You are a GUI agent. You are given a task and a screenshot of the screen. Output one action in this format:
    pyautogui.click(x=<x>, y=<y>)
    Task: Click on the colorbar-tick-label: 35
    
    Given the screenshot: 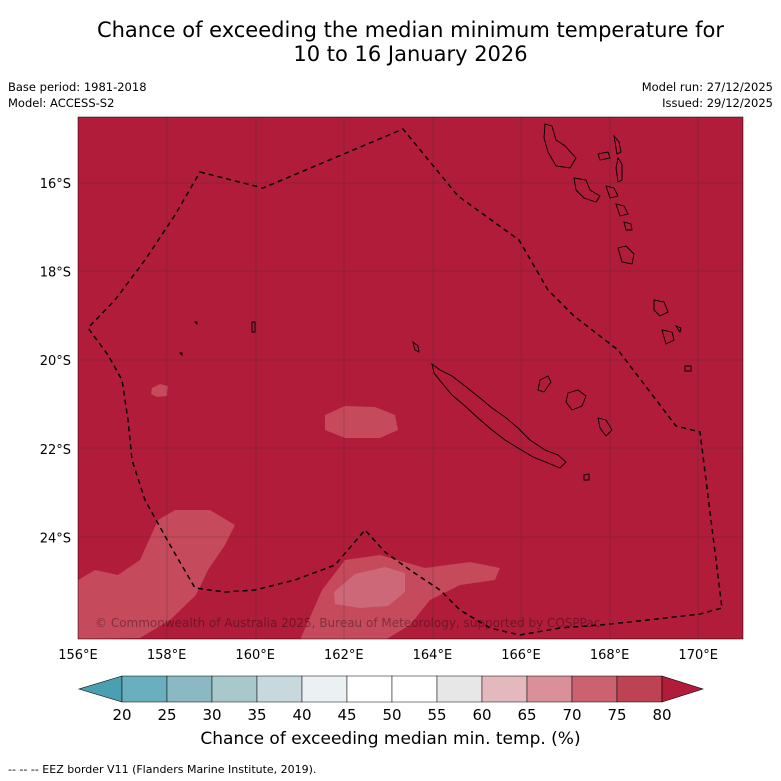 What is the action you would take?
    pyautogui.click(x=256, y=715)
    